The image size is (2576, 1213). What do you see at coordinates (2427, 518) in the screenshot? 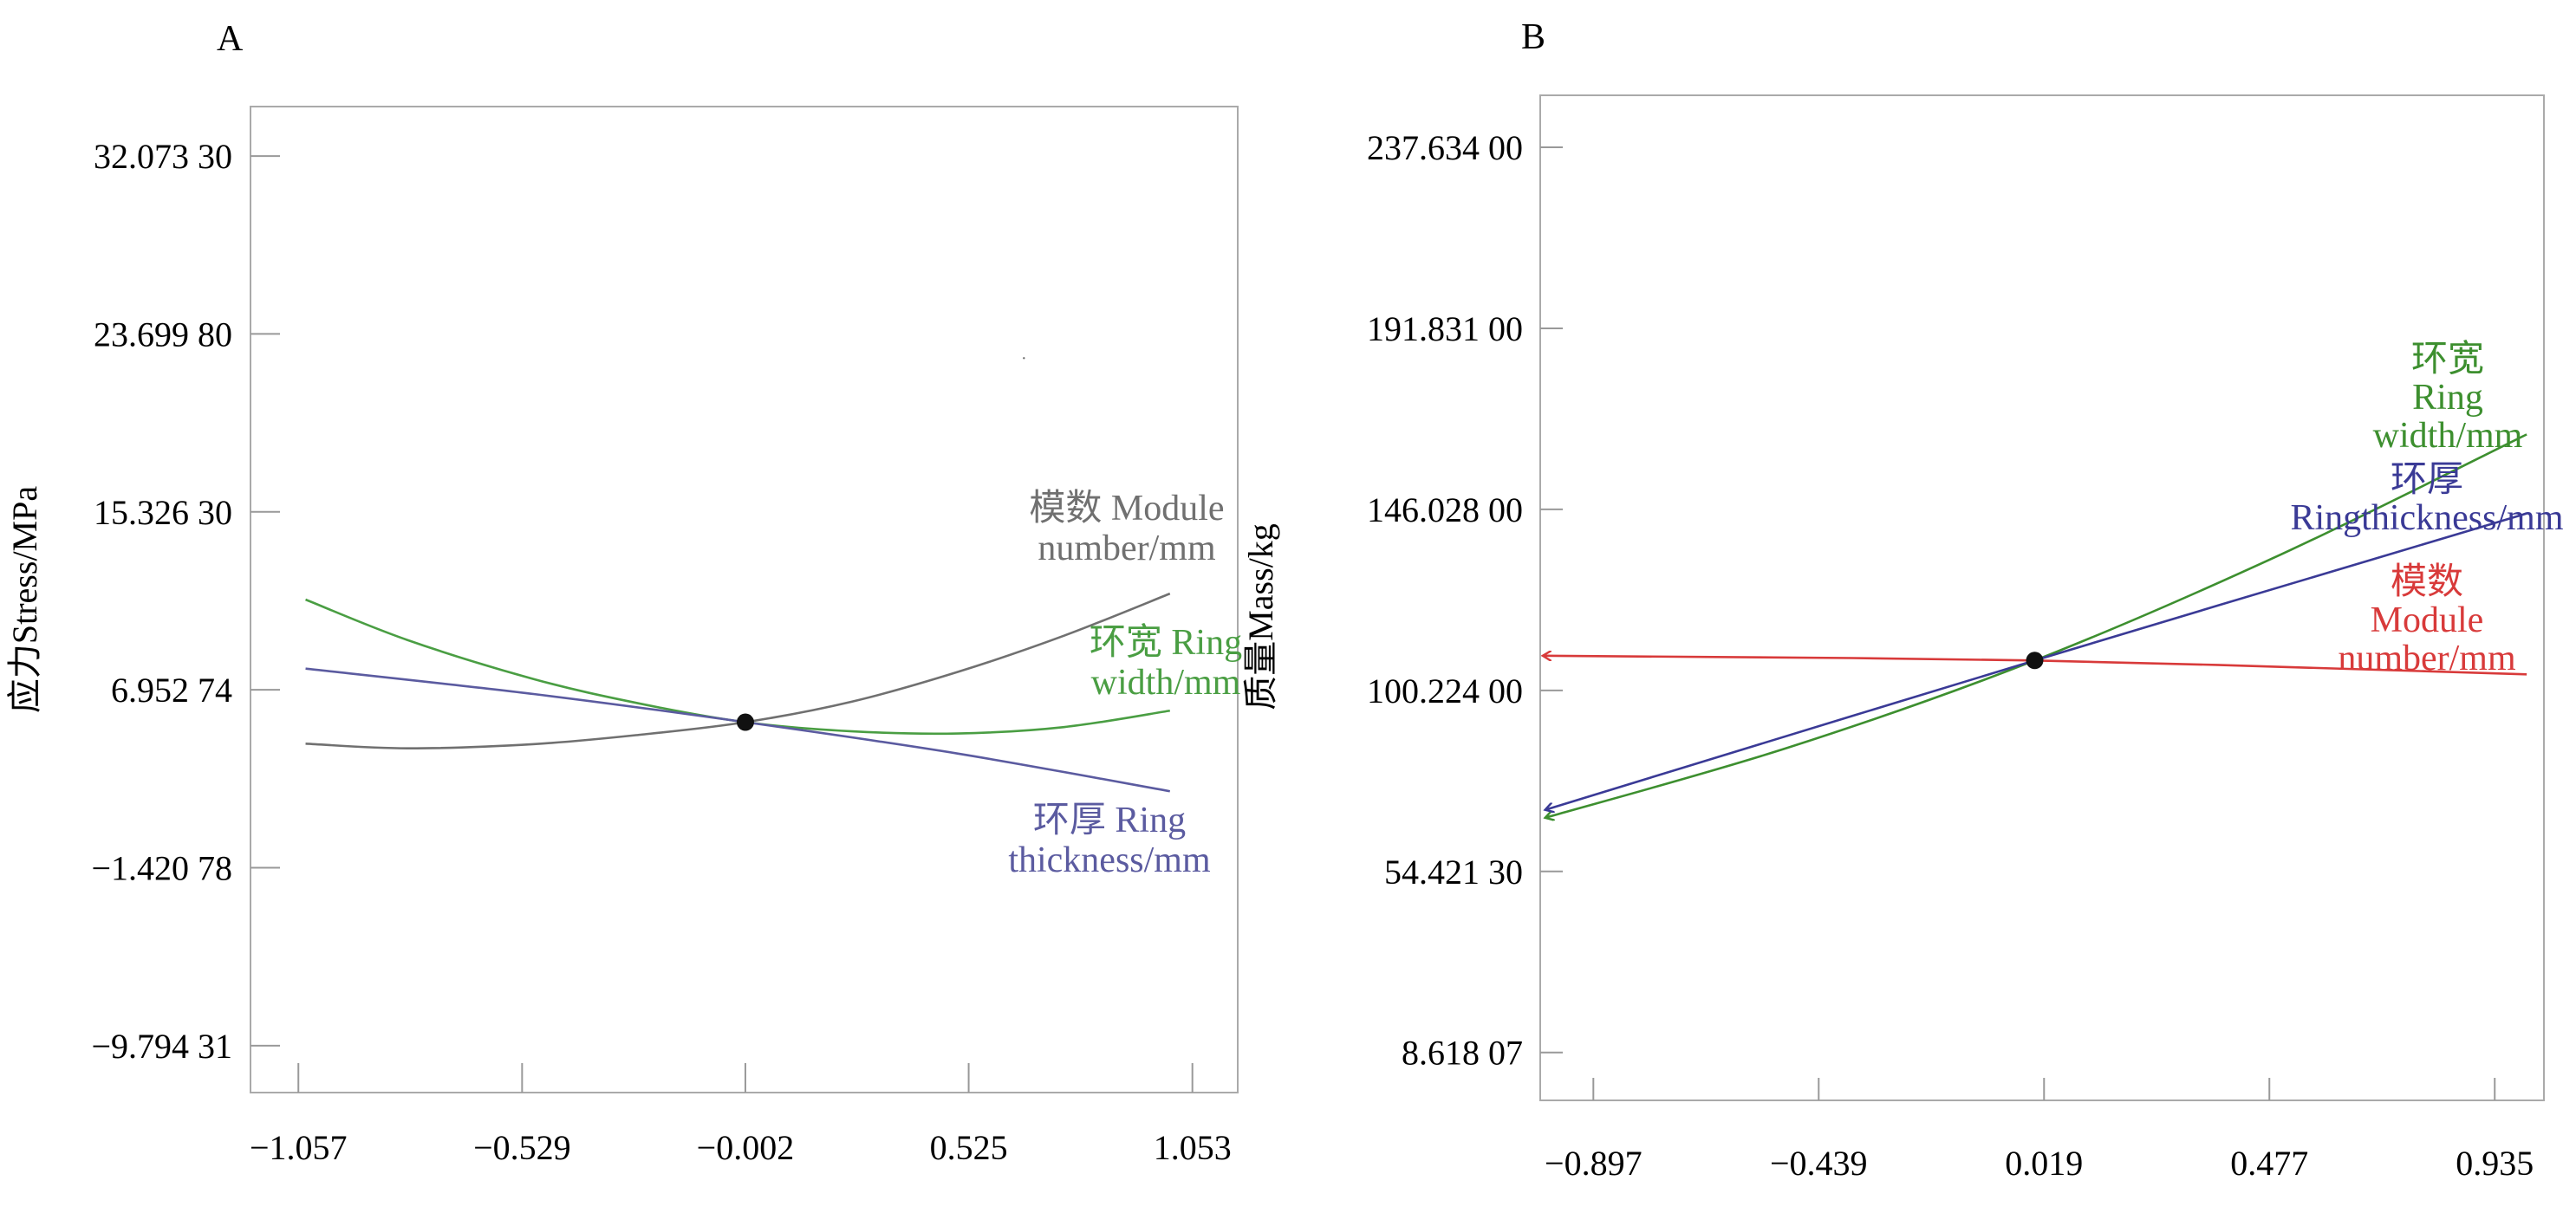
I see `series-label-line: Ringthickness/mm` at bounding box center [2427, 518].